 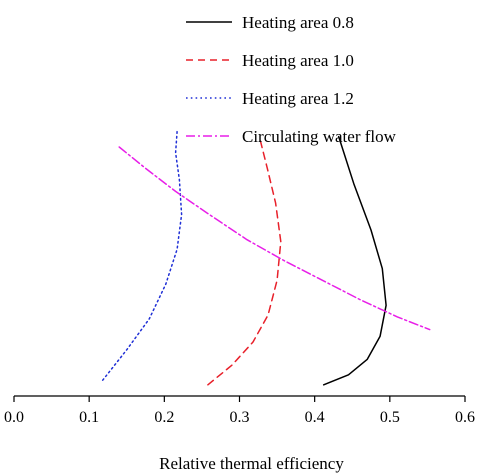 I want to click on legend-label-2: Heating area 1.0, so click(x=298, y=60).